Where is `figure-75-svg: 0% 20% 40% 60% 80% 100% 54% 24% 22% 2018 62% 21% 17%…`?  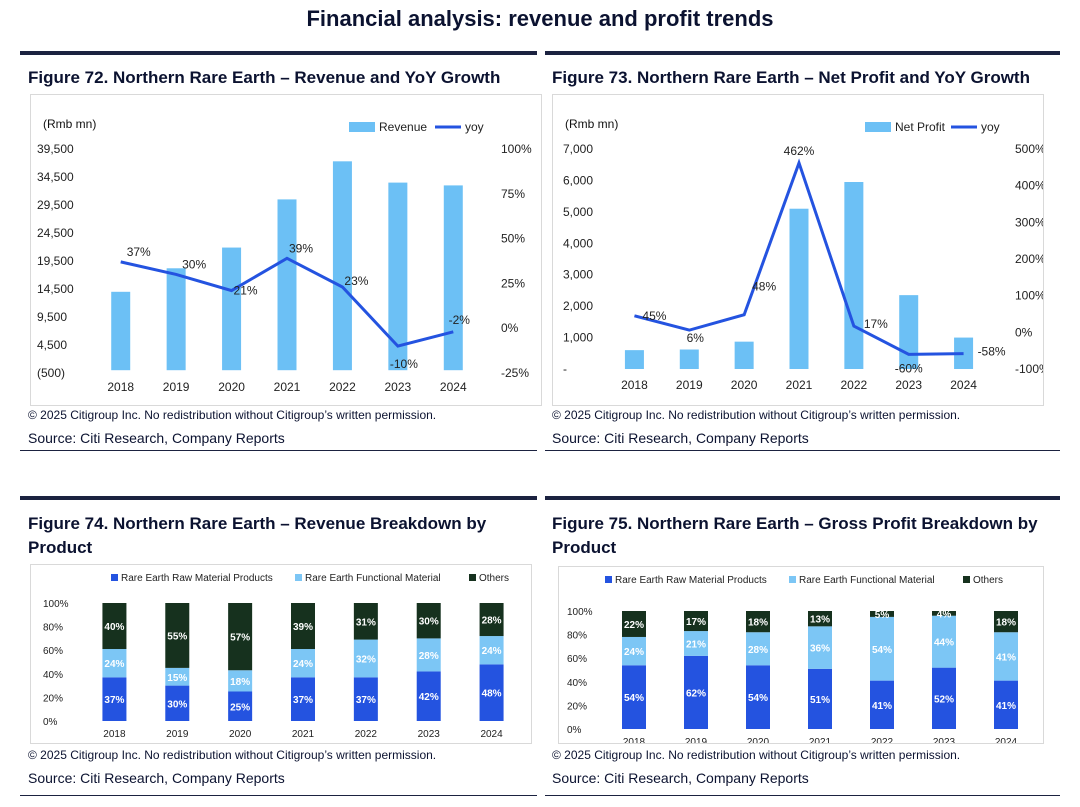
figure-75-svg: 0% 20% 40% 60% 80% 100% 54% 24% 22% 2018 62% 21% 17%… is located at coordinates (792, 659).